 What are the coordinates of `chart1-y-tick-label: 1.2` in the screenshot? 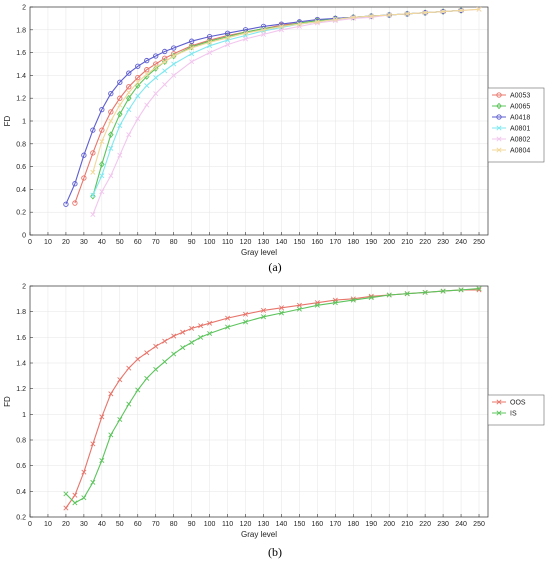 It's located at (21, 99).